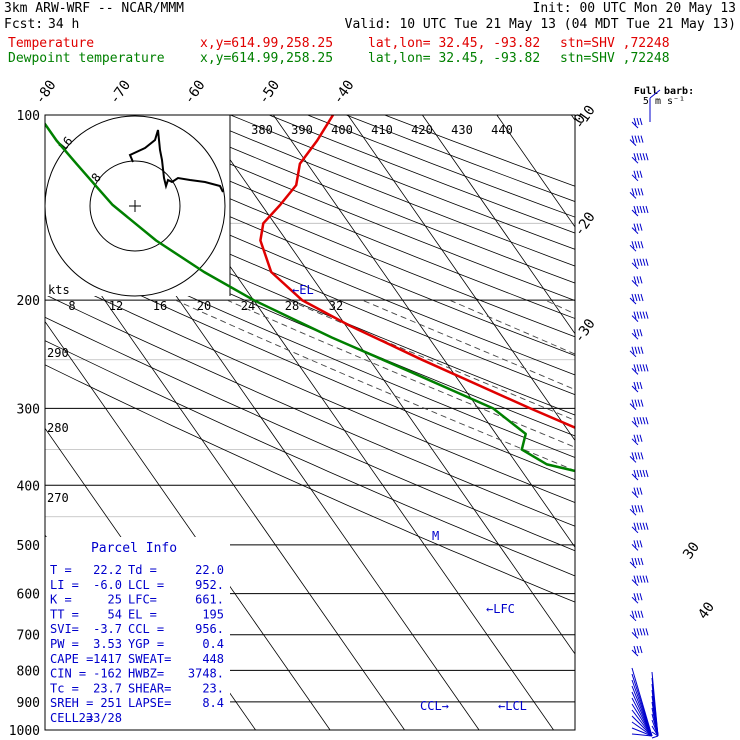  Describe the element at coordinates (24, 731) in the screenshot. I see `pressure-tick-1000: 1000` at that location.